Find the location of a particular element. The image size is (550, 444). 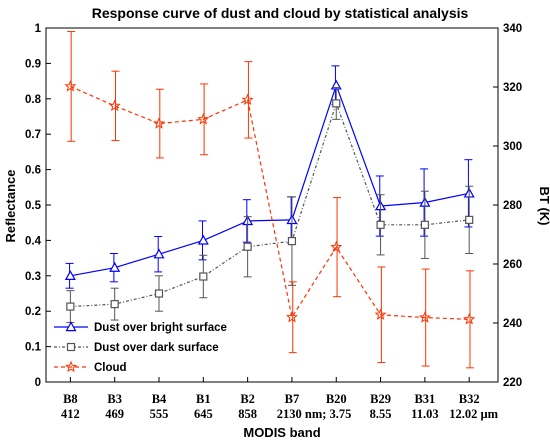

band-label: B3 is located at coordinates (114, 399).